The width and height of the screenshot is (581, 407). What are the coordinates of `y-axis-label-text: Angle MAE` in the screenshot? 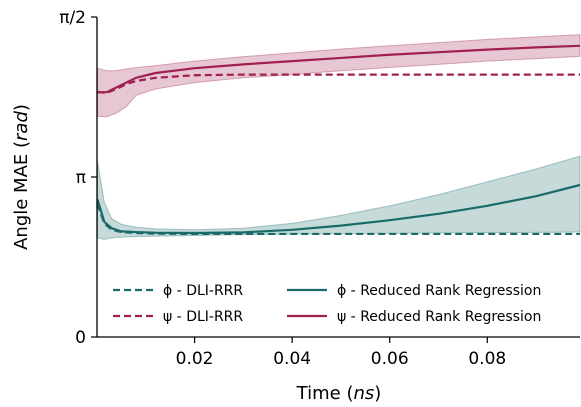 It's located at (21, 202).